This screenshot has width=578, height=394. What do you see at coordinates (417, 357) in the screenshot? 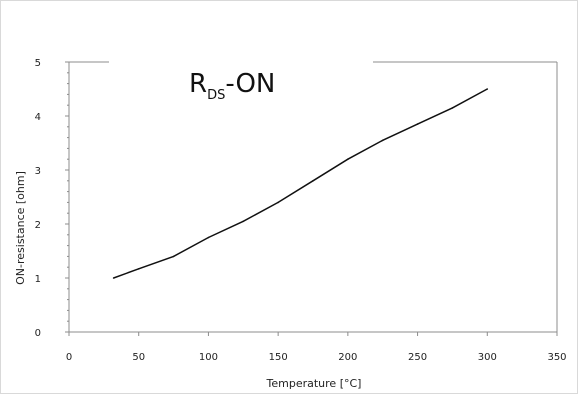
I see `x-tick-label: 250` at bounding box center [417, 357].